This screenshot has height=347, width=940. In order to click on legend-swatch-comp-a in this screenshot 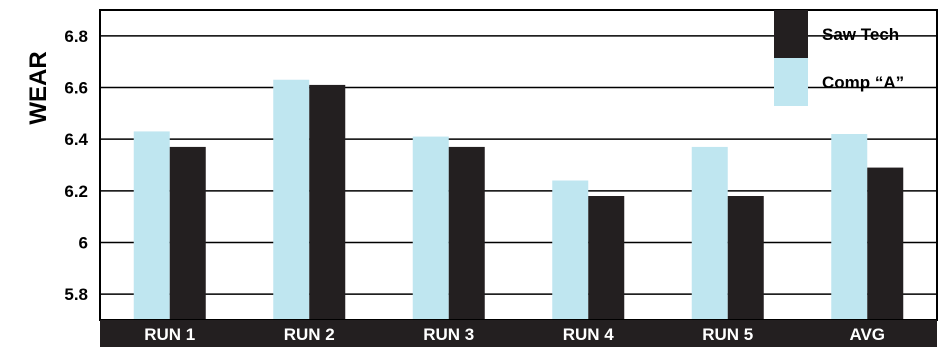, I will do `click(791, 82)`.